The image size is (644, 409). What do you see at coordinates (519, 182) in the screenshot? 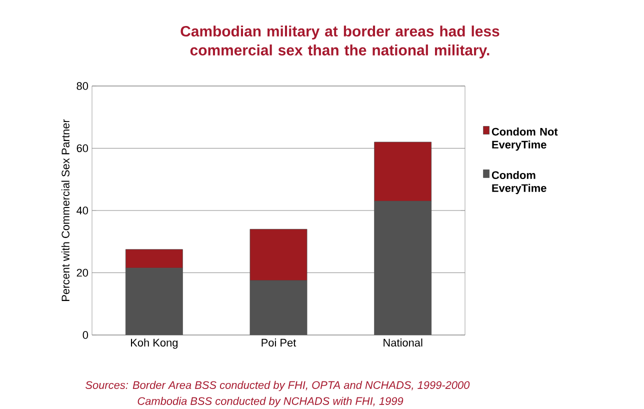
I see `legend-label: Condom EveryTime` at bounding box center [519, 182].